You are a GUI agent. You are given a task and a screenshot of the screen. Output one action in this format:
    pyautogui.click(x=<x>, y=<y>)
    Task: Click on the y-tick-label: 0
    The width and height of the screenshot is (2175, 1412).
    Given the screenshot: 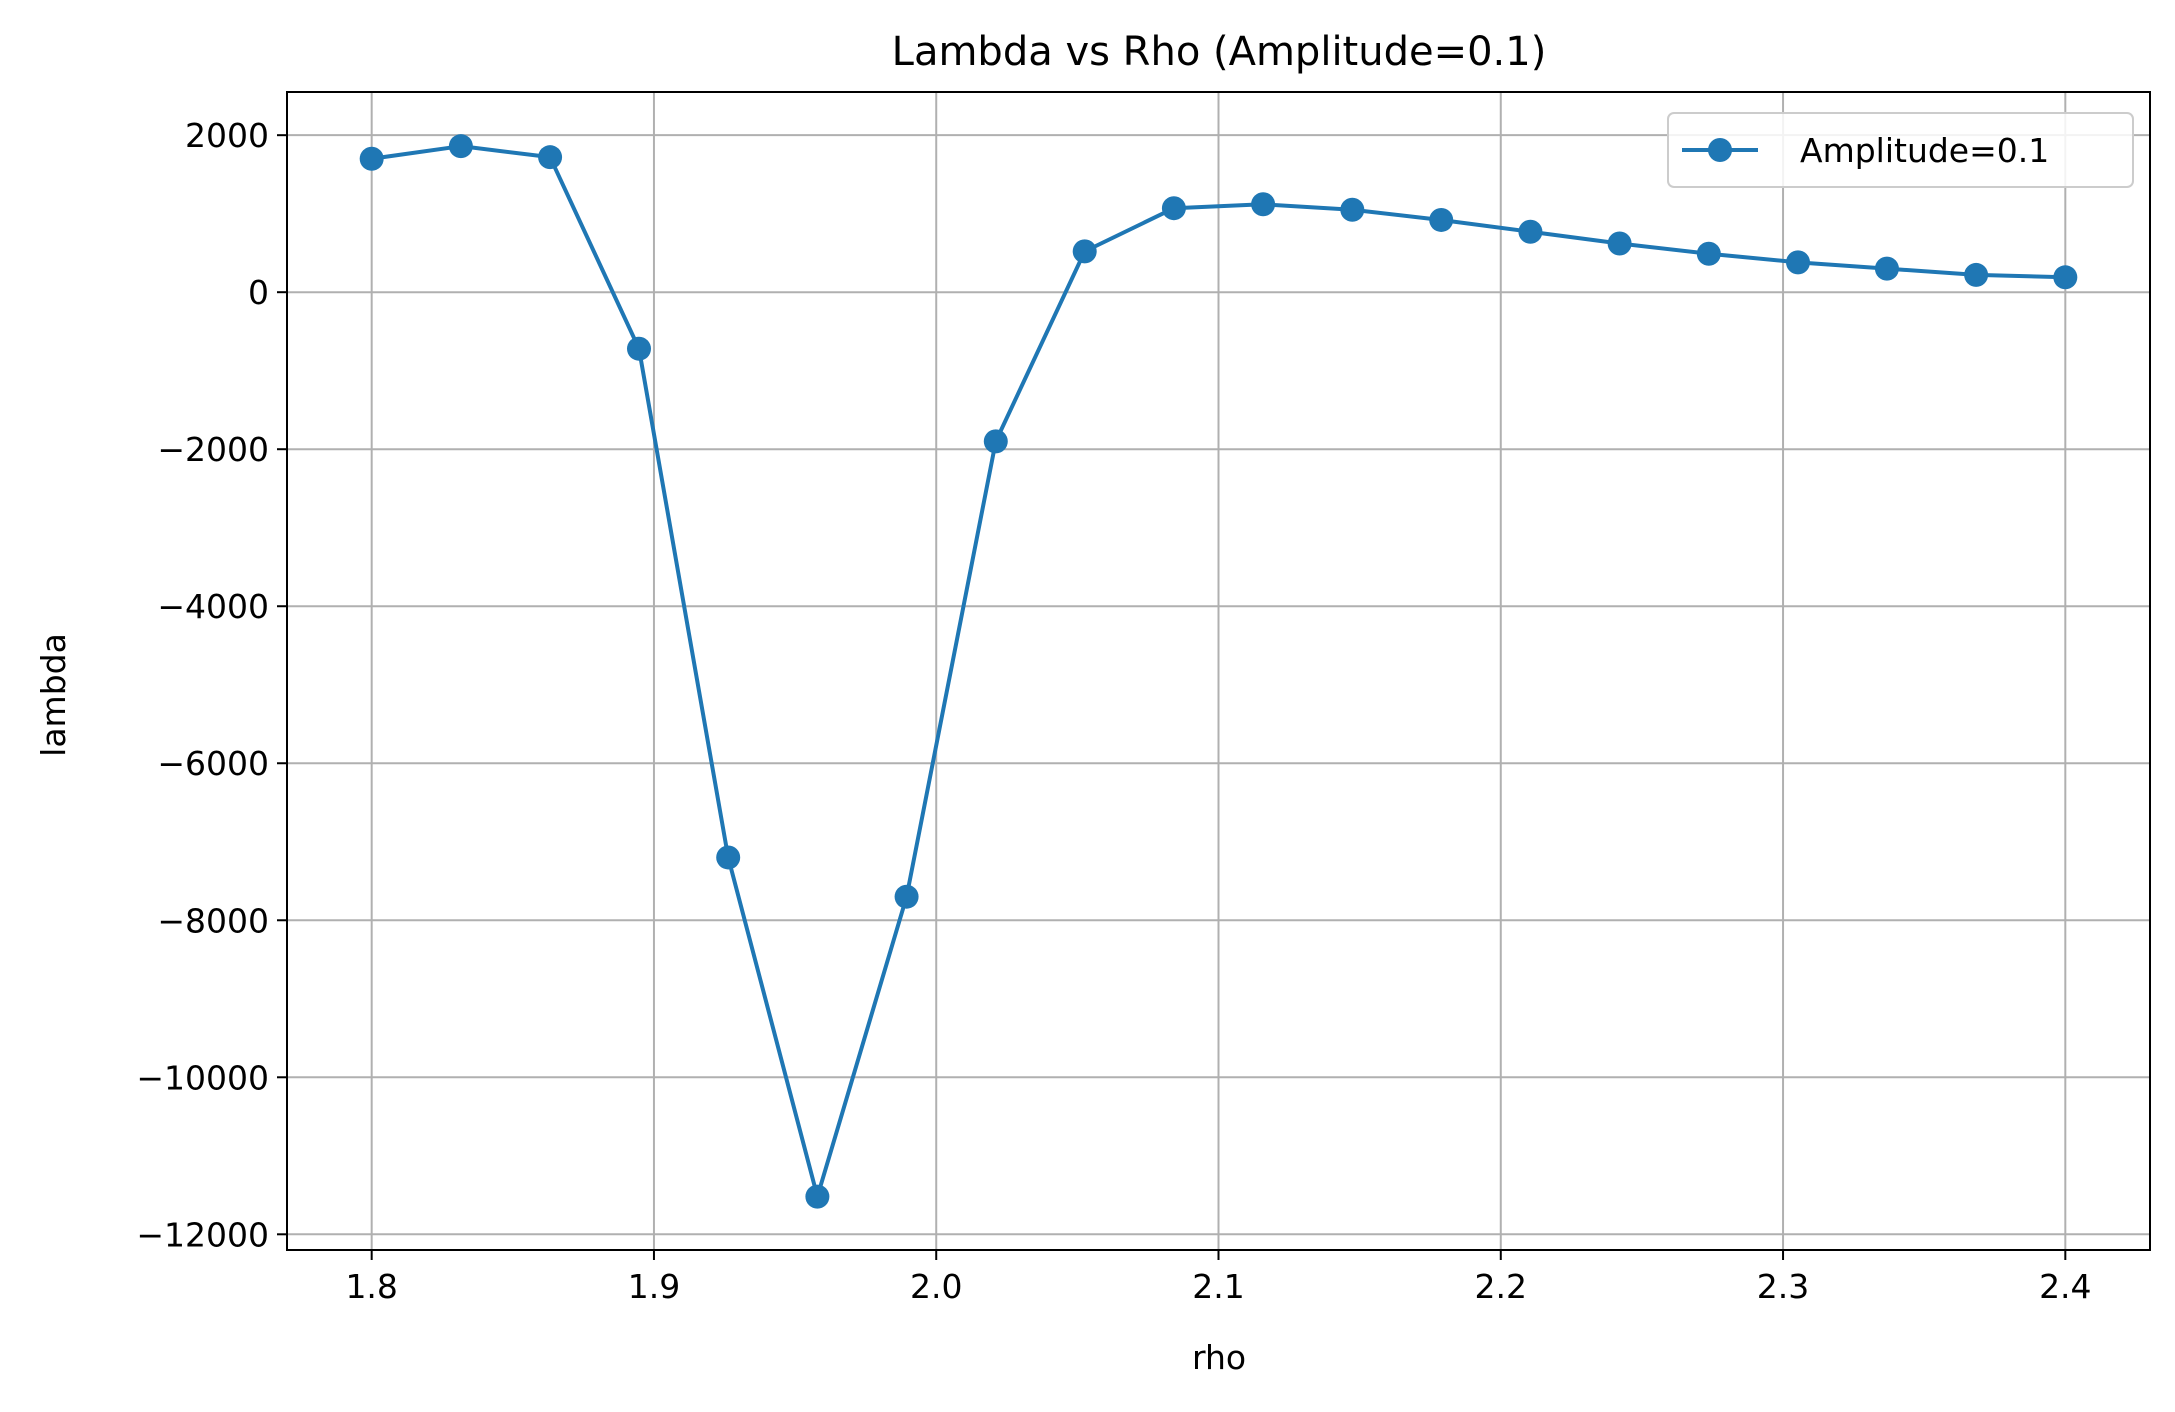 What is the action you would take?
    pyautogui.click(x=258, y=292)
    